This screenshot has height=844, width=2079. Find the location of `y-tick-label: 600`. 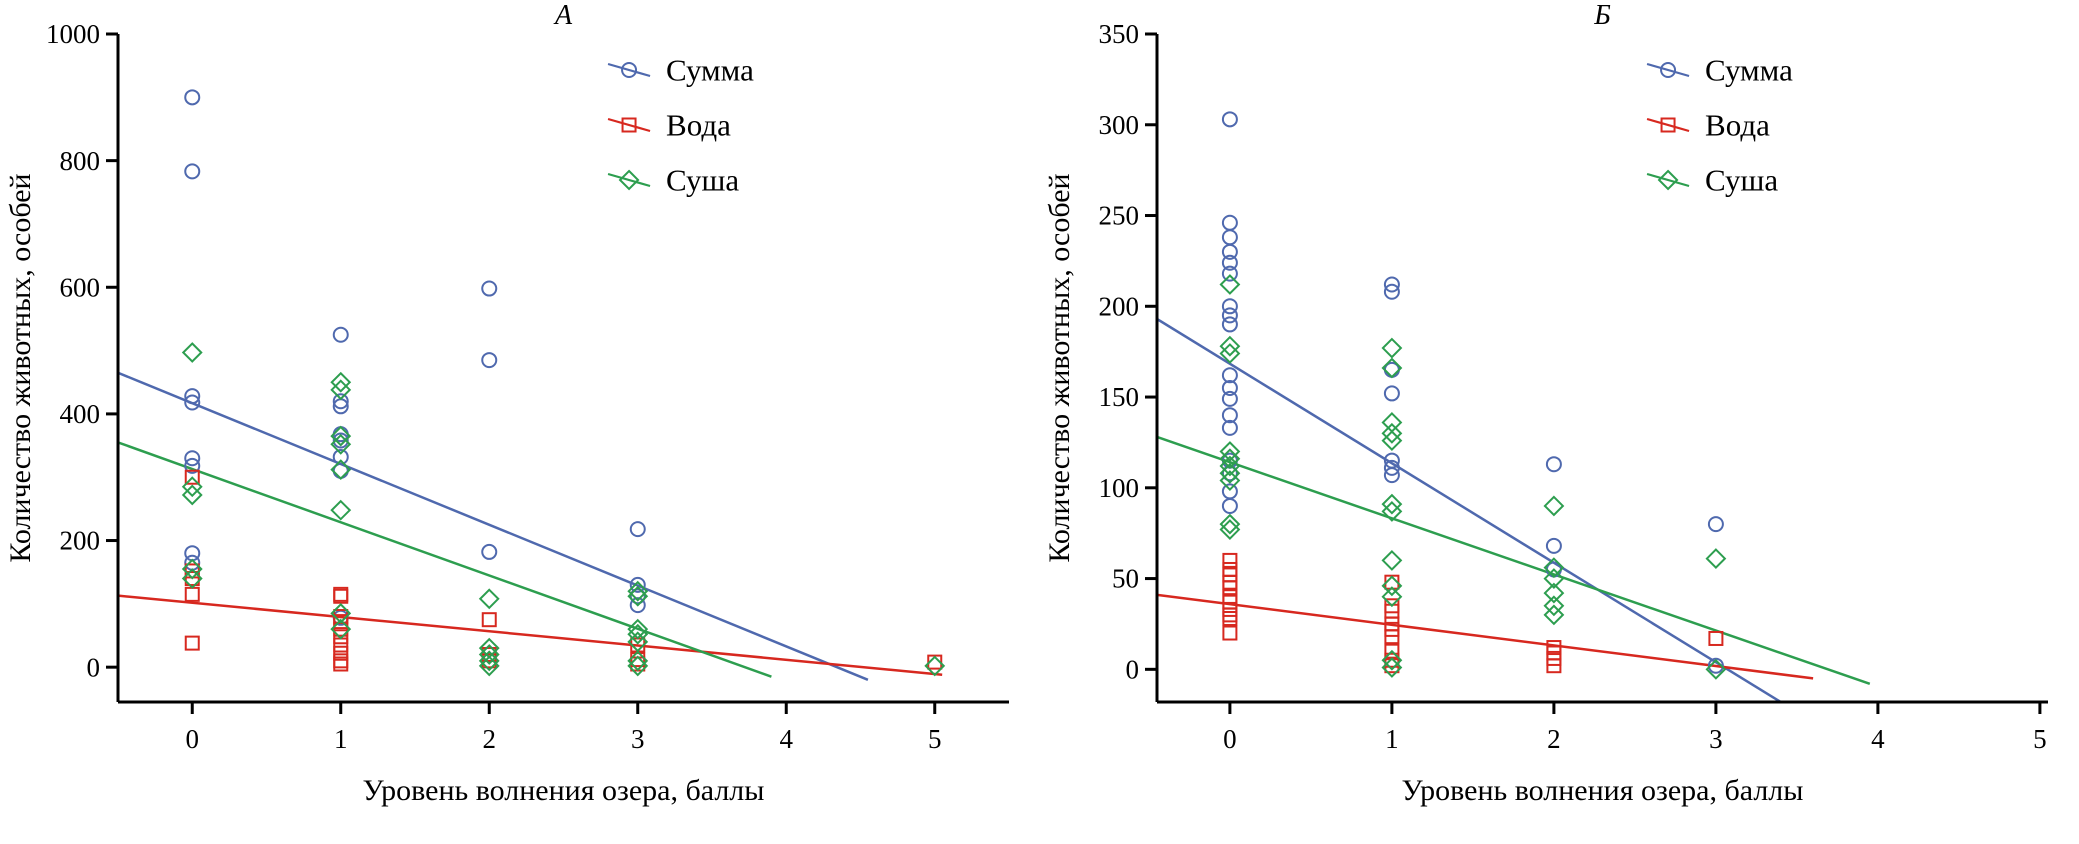

y-tick-label: 600 is located at coordinates (80, 287).